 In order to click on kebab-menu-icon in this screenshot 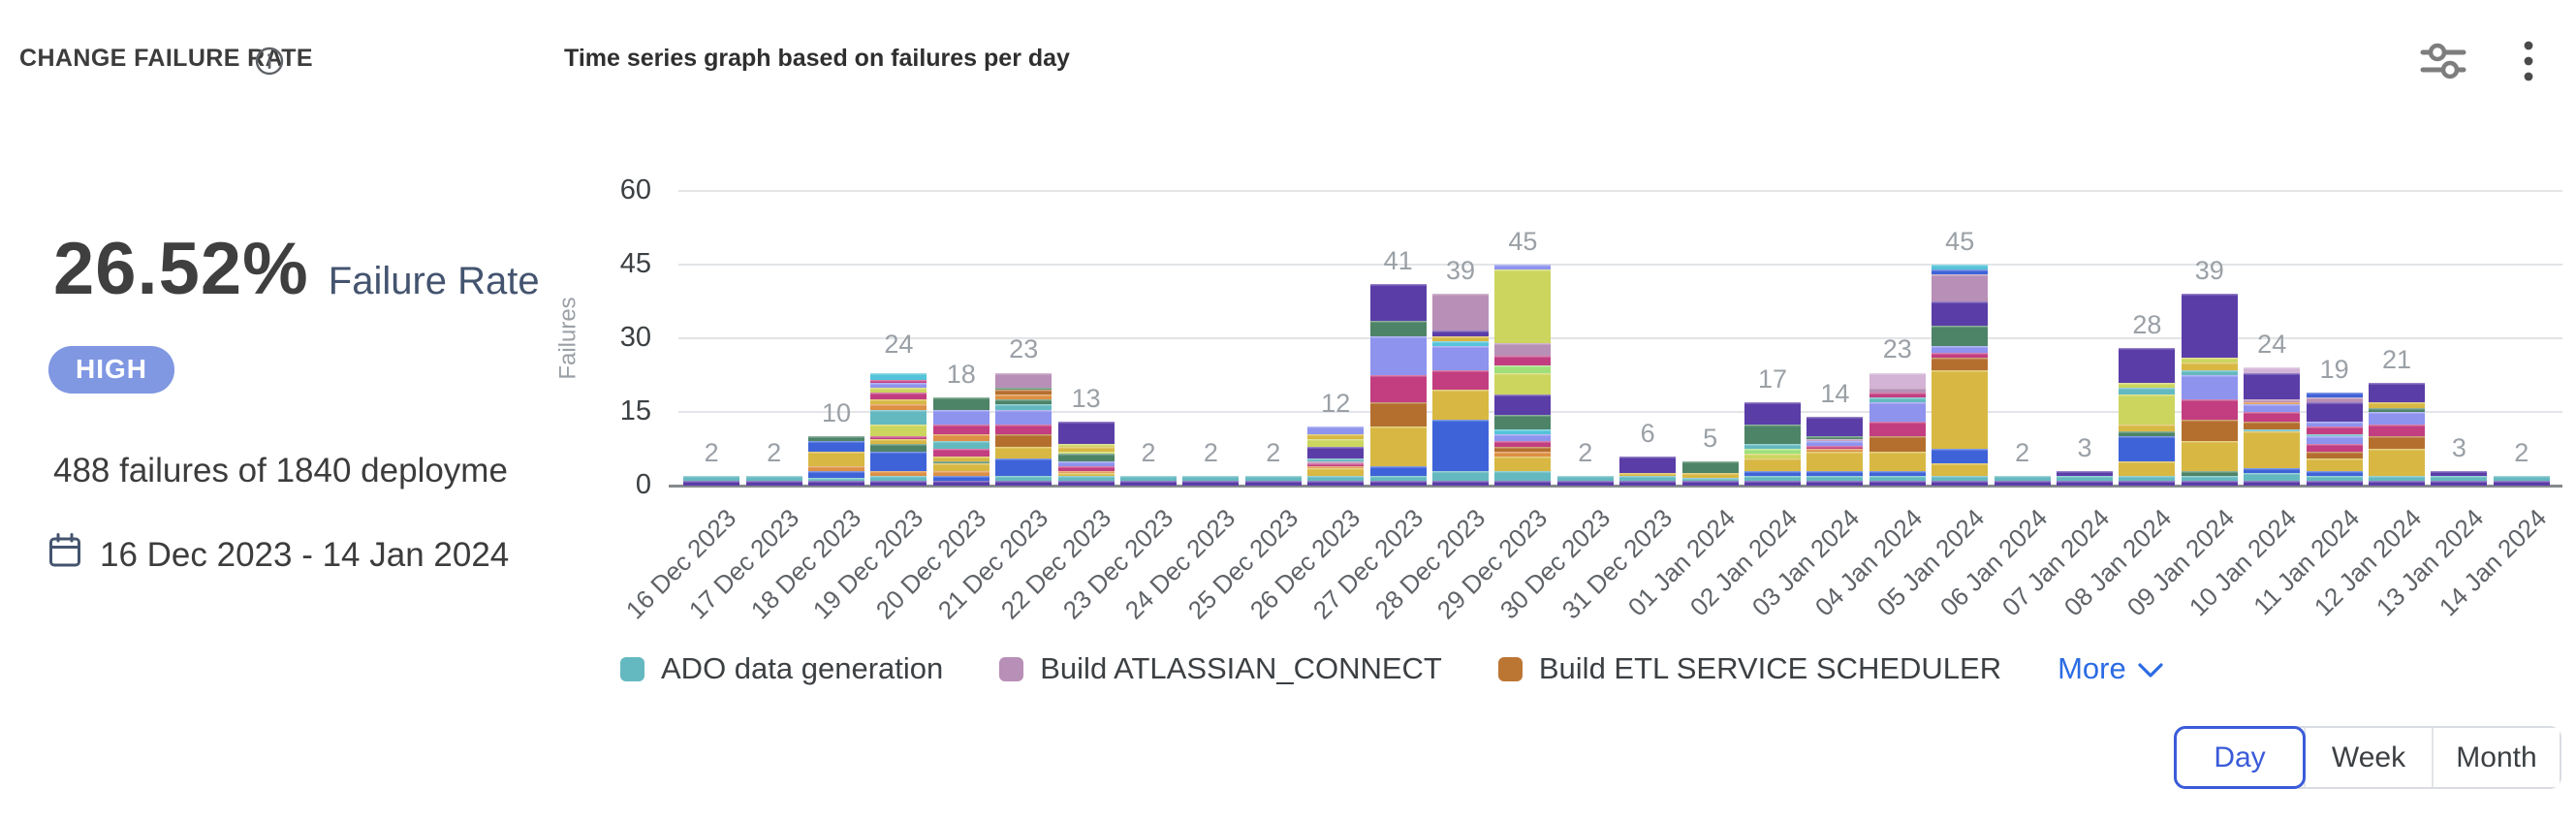, I will do `click(2528, 61)`.